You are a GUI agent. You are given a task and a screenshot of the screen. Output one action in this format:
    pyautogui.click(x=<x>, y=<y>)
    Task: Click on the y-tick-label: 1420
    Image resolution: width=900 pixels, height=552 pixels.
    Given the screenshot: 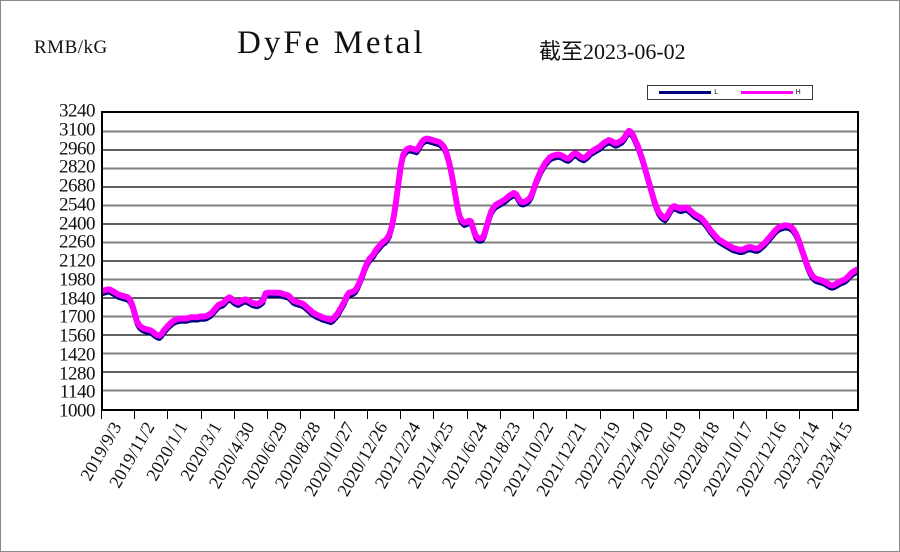 What is the action you would take?
    pyautogui.click(x=77, y=355)
    